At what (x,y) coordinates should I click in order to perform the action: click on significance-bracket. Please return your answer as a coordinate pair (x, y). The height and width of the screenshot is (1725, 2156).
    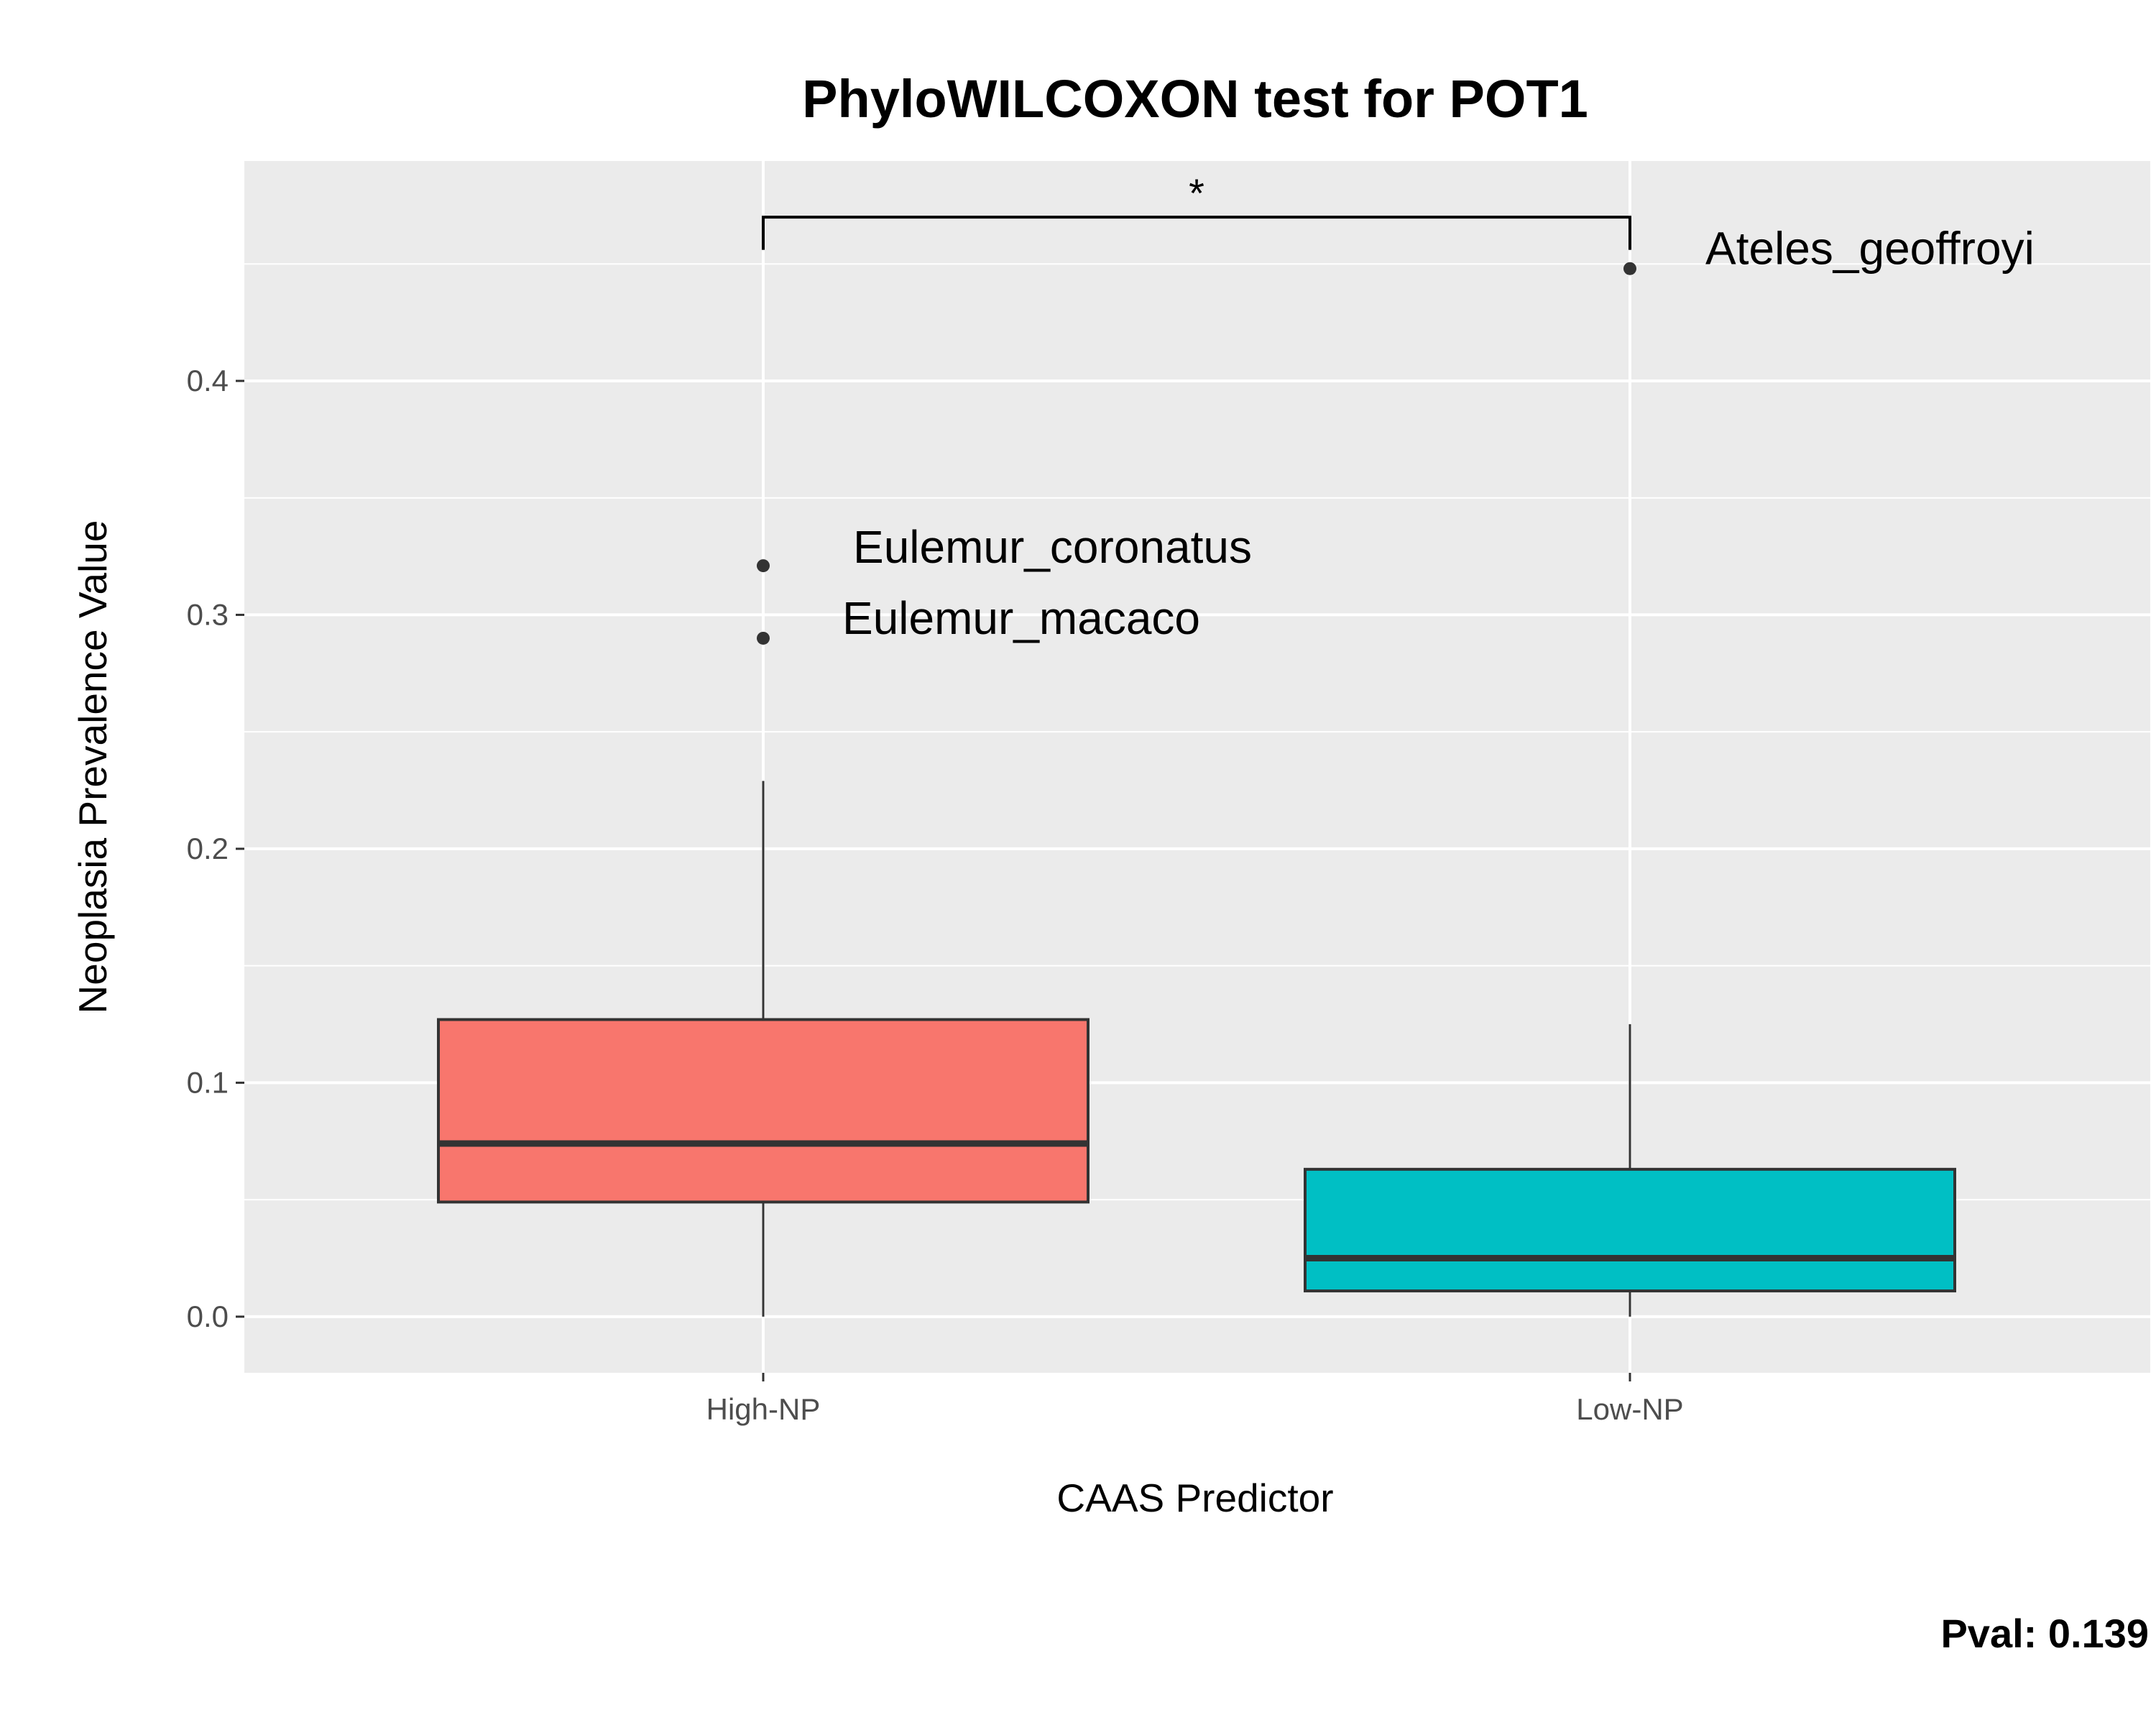
    Looking at the image, I should click on (1196, 233).